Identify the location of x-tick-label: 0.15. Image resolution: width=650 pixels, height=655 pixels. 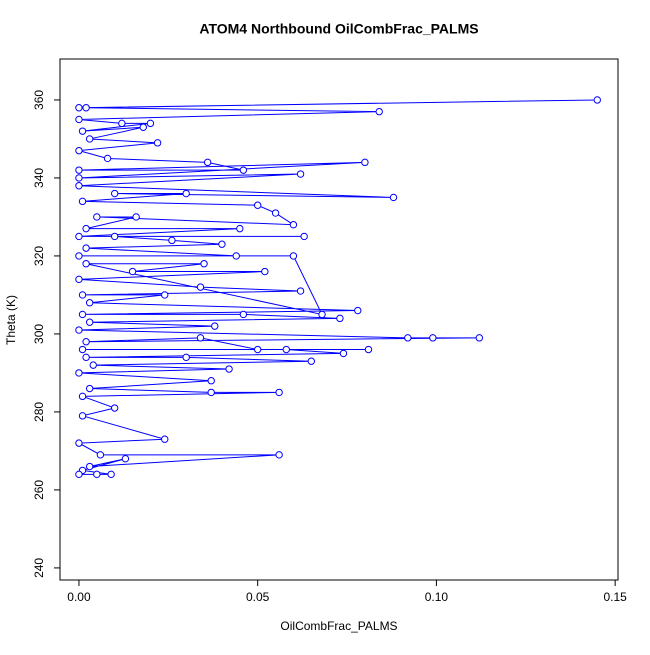
(615, 597).